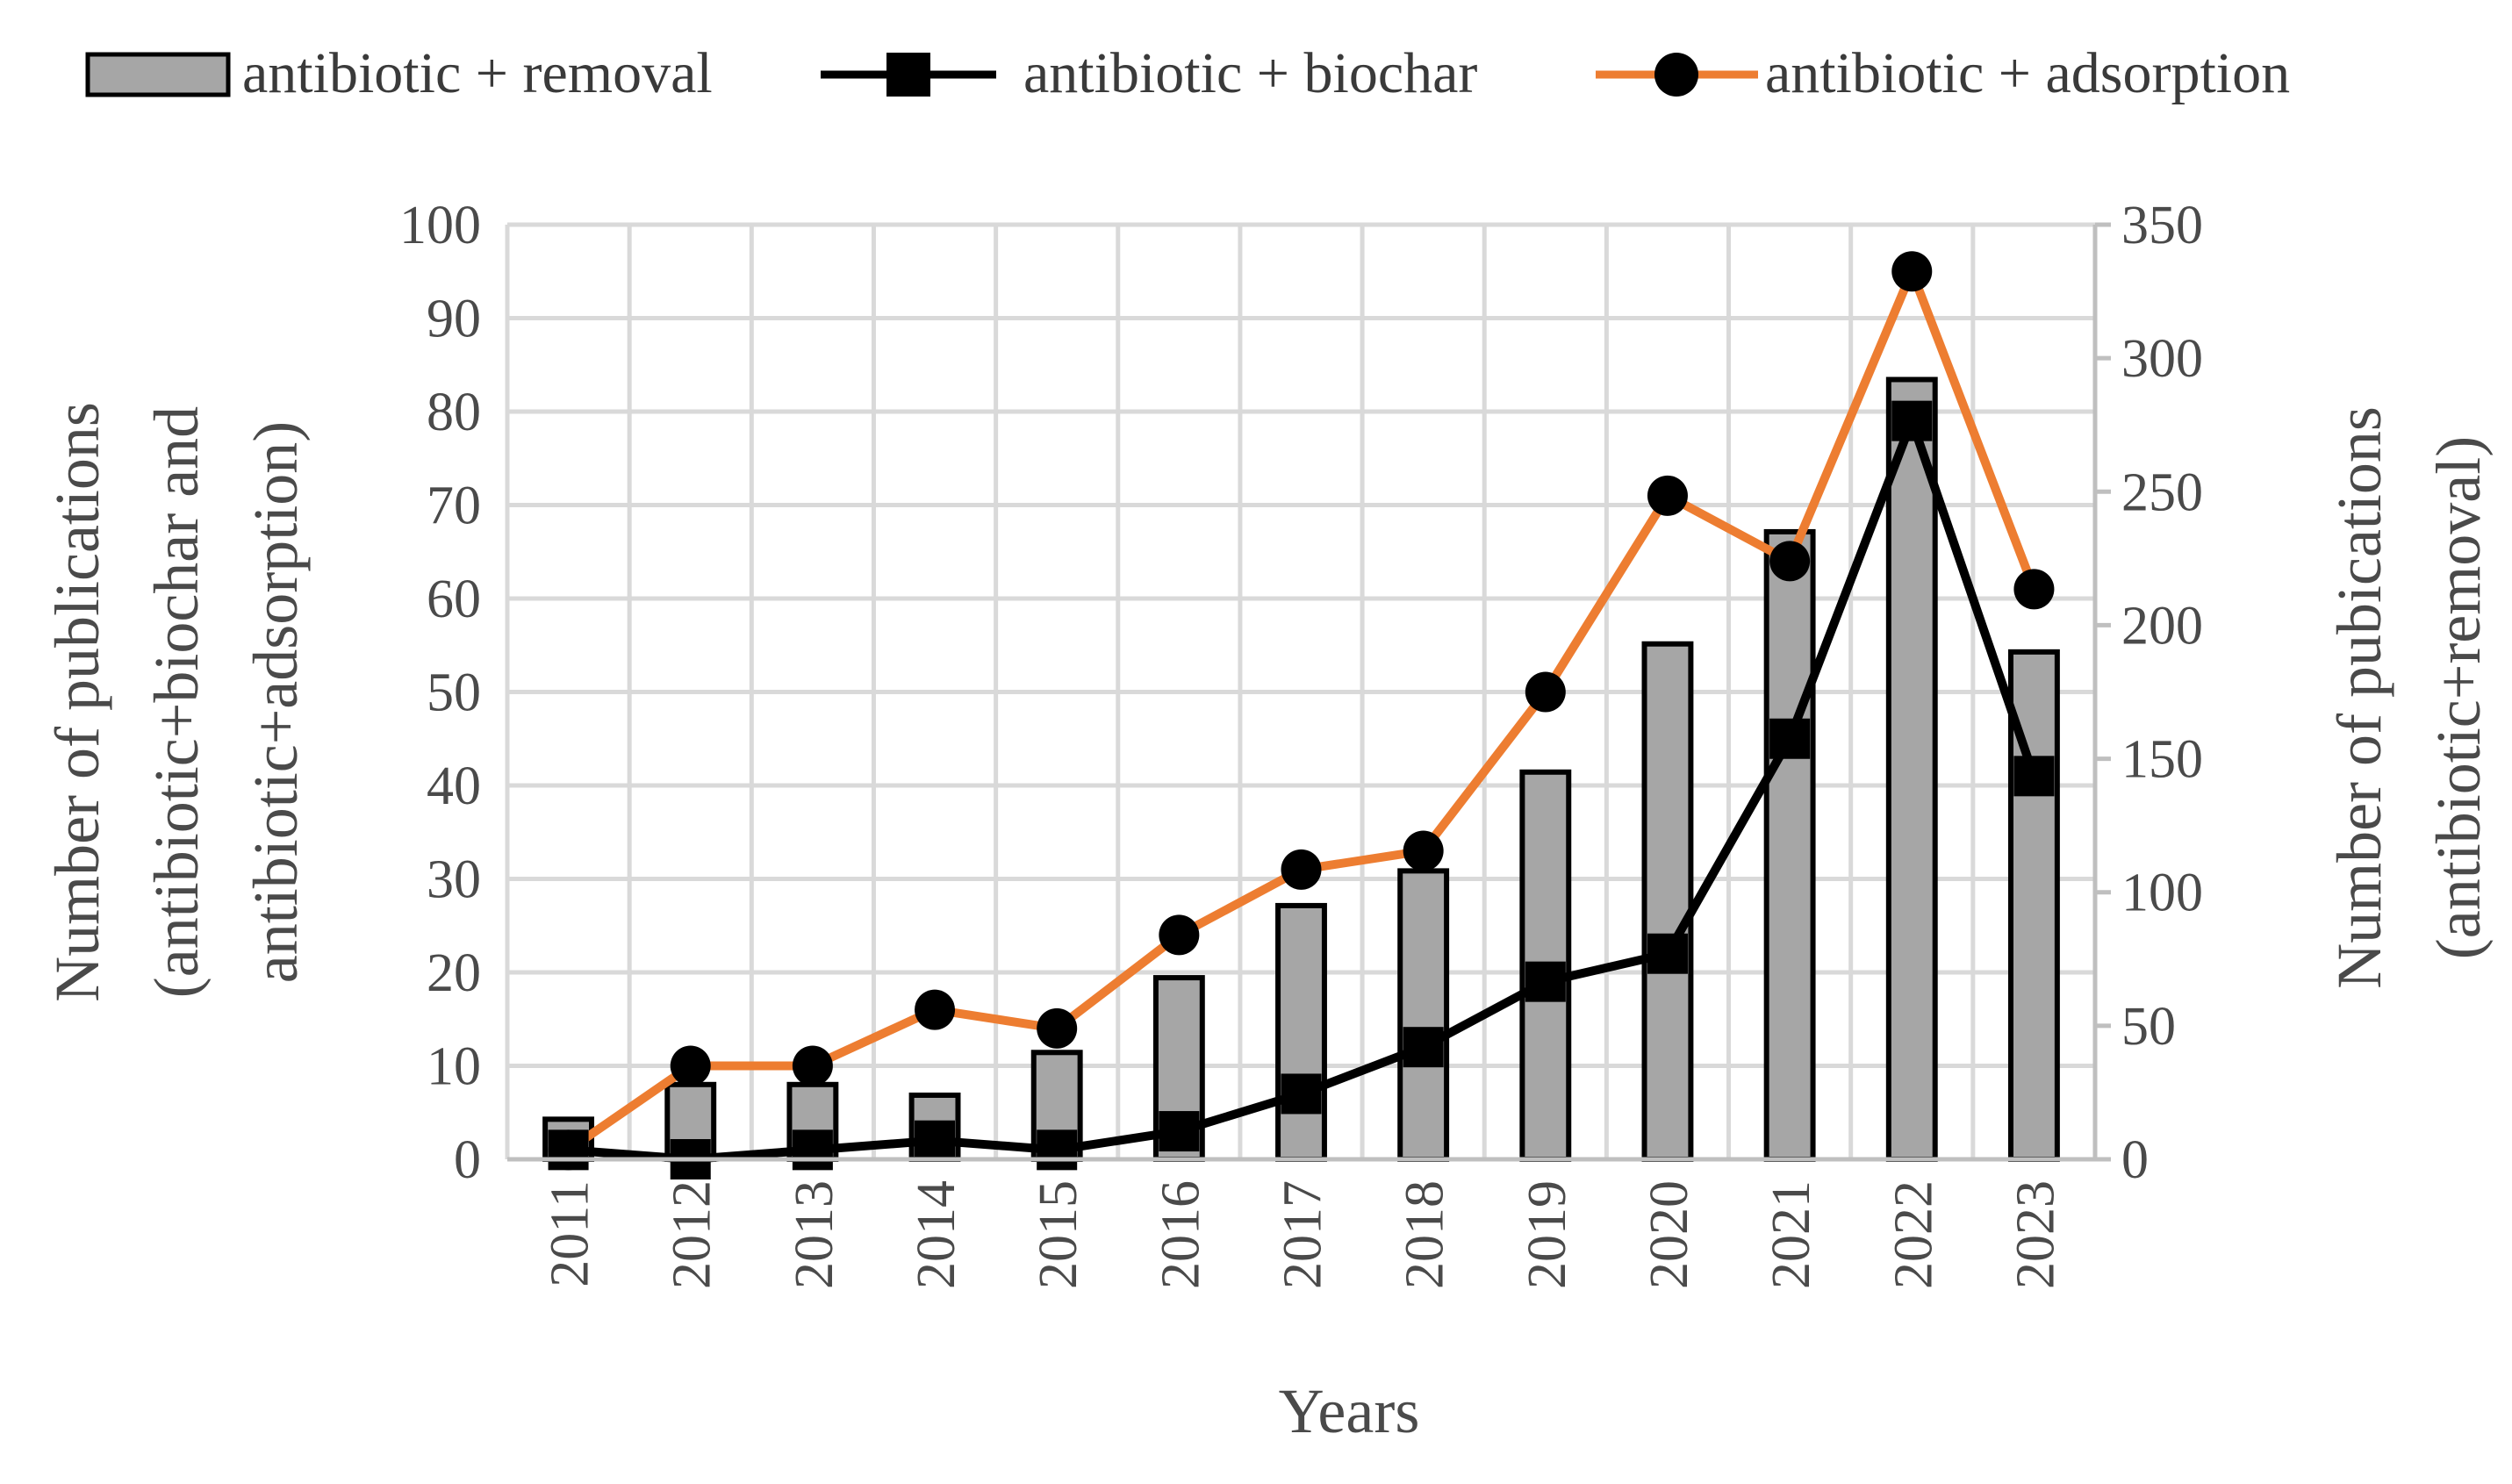  I want to click on left-axis-title-line-2: (antibiotic+biochar and, so click(177, 702).